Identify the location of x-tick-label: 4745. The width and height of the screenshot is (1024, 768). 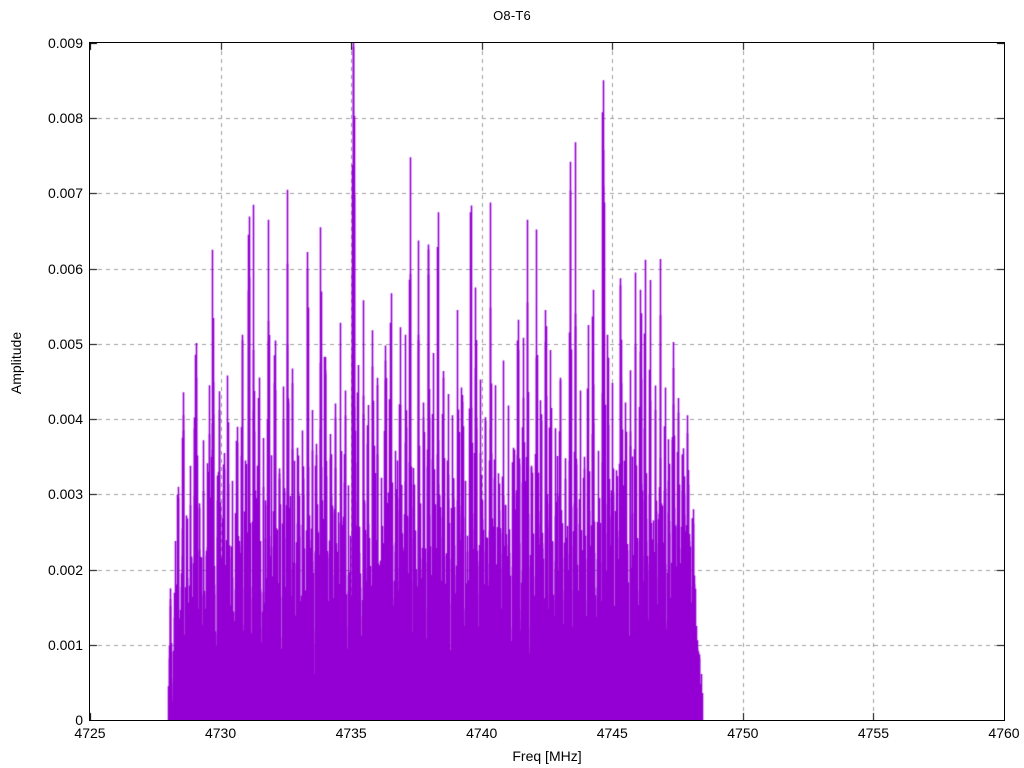
(612, 733).